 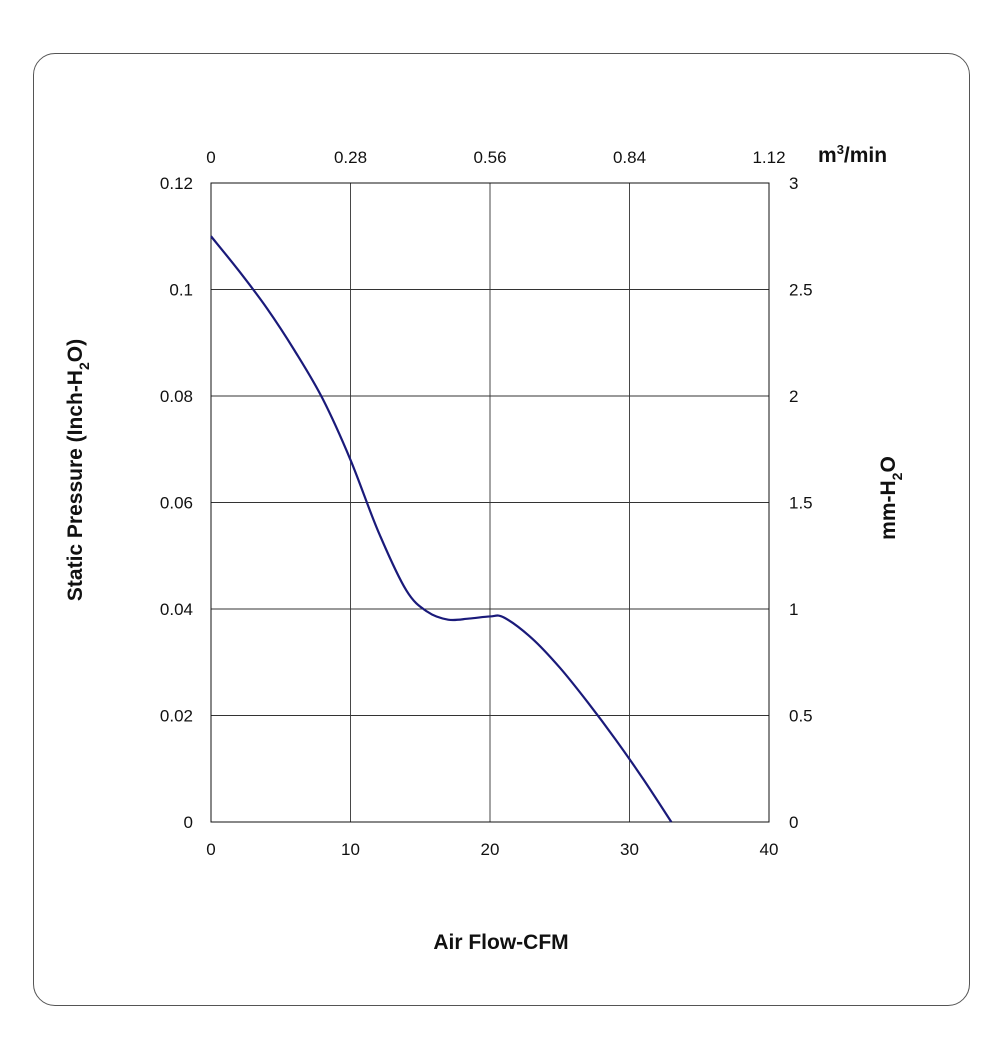 I want to click on x-tick-label: 30, so click(x=629, y=849).